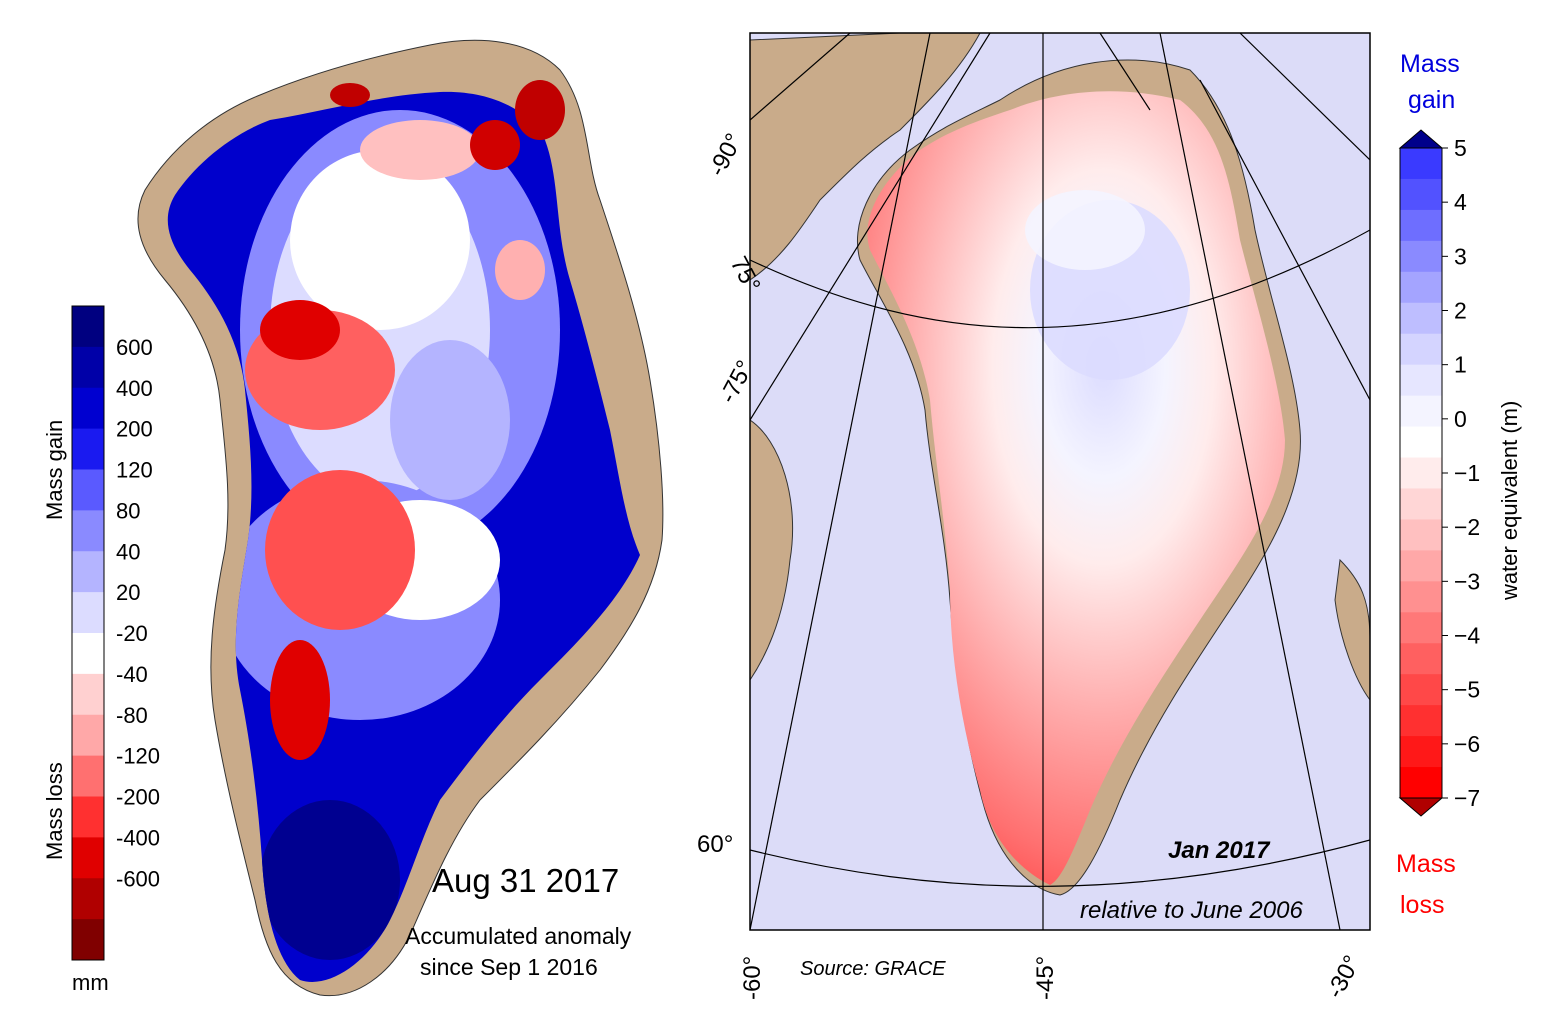 The height and width of the screenshot is (1033, 1550). I want to click on right-colorbar-tick-label: 3, so click(1460, 256).